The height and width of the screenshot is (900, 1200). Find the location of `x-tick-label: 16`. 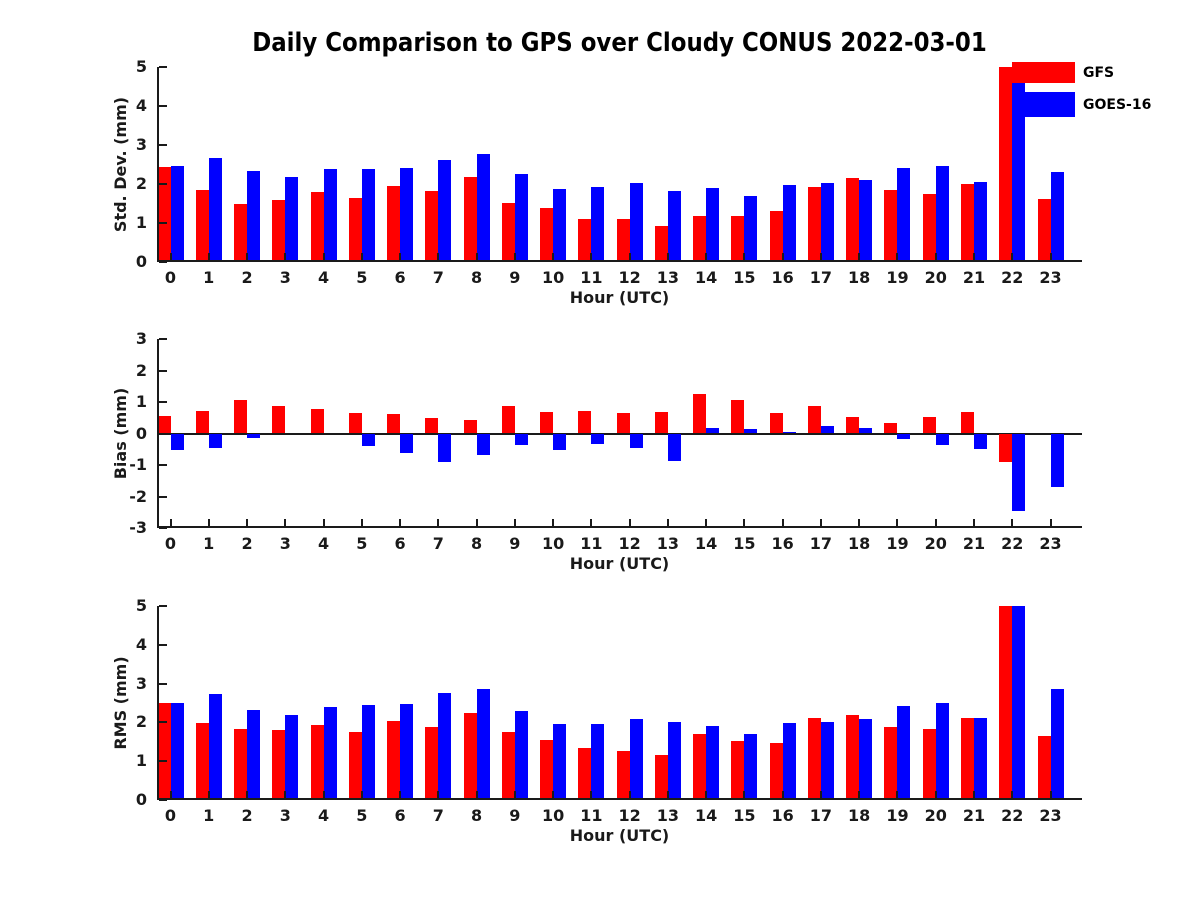

x-tick-label: 16 is located at coordinates (782, 815).